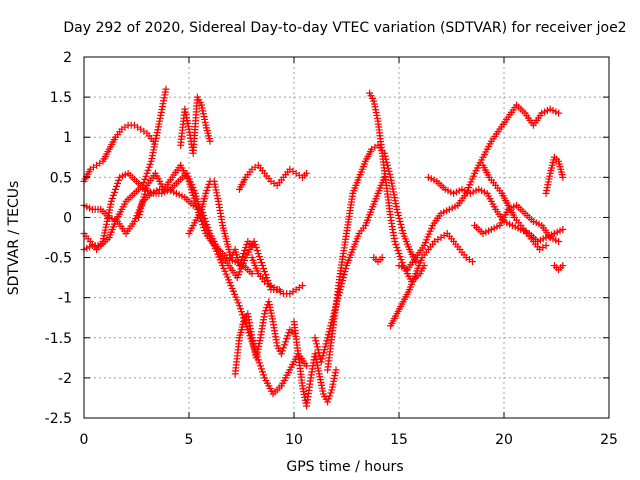 This screenshot has width=640, height=480. What do you see at coordinates (344, 467) in the screenshot?
I see `x-axis-label: GPS time / hours` at bounding box center [344, 467].